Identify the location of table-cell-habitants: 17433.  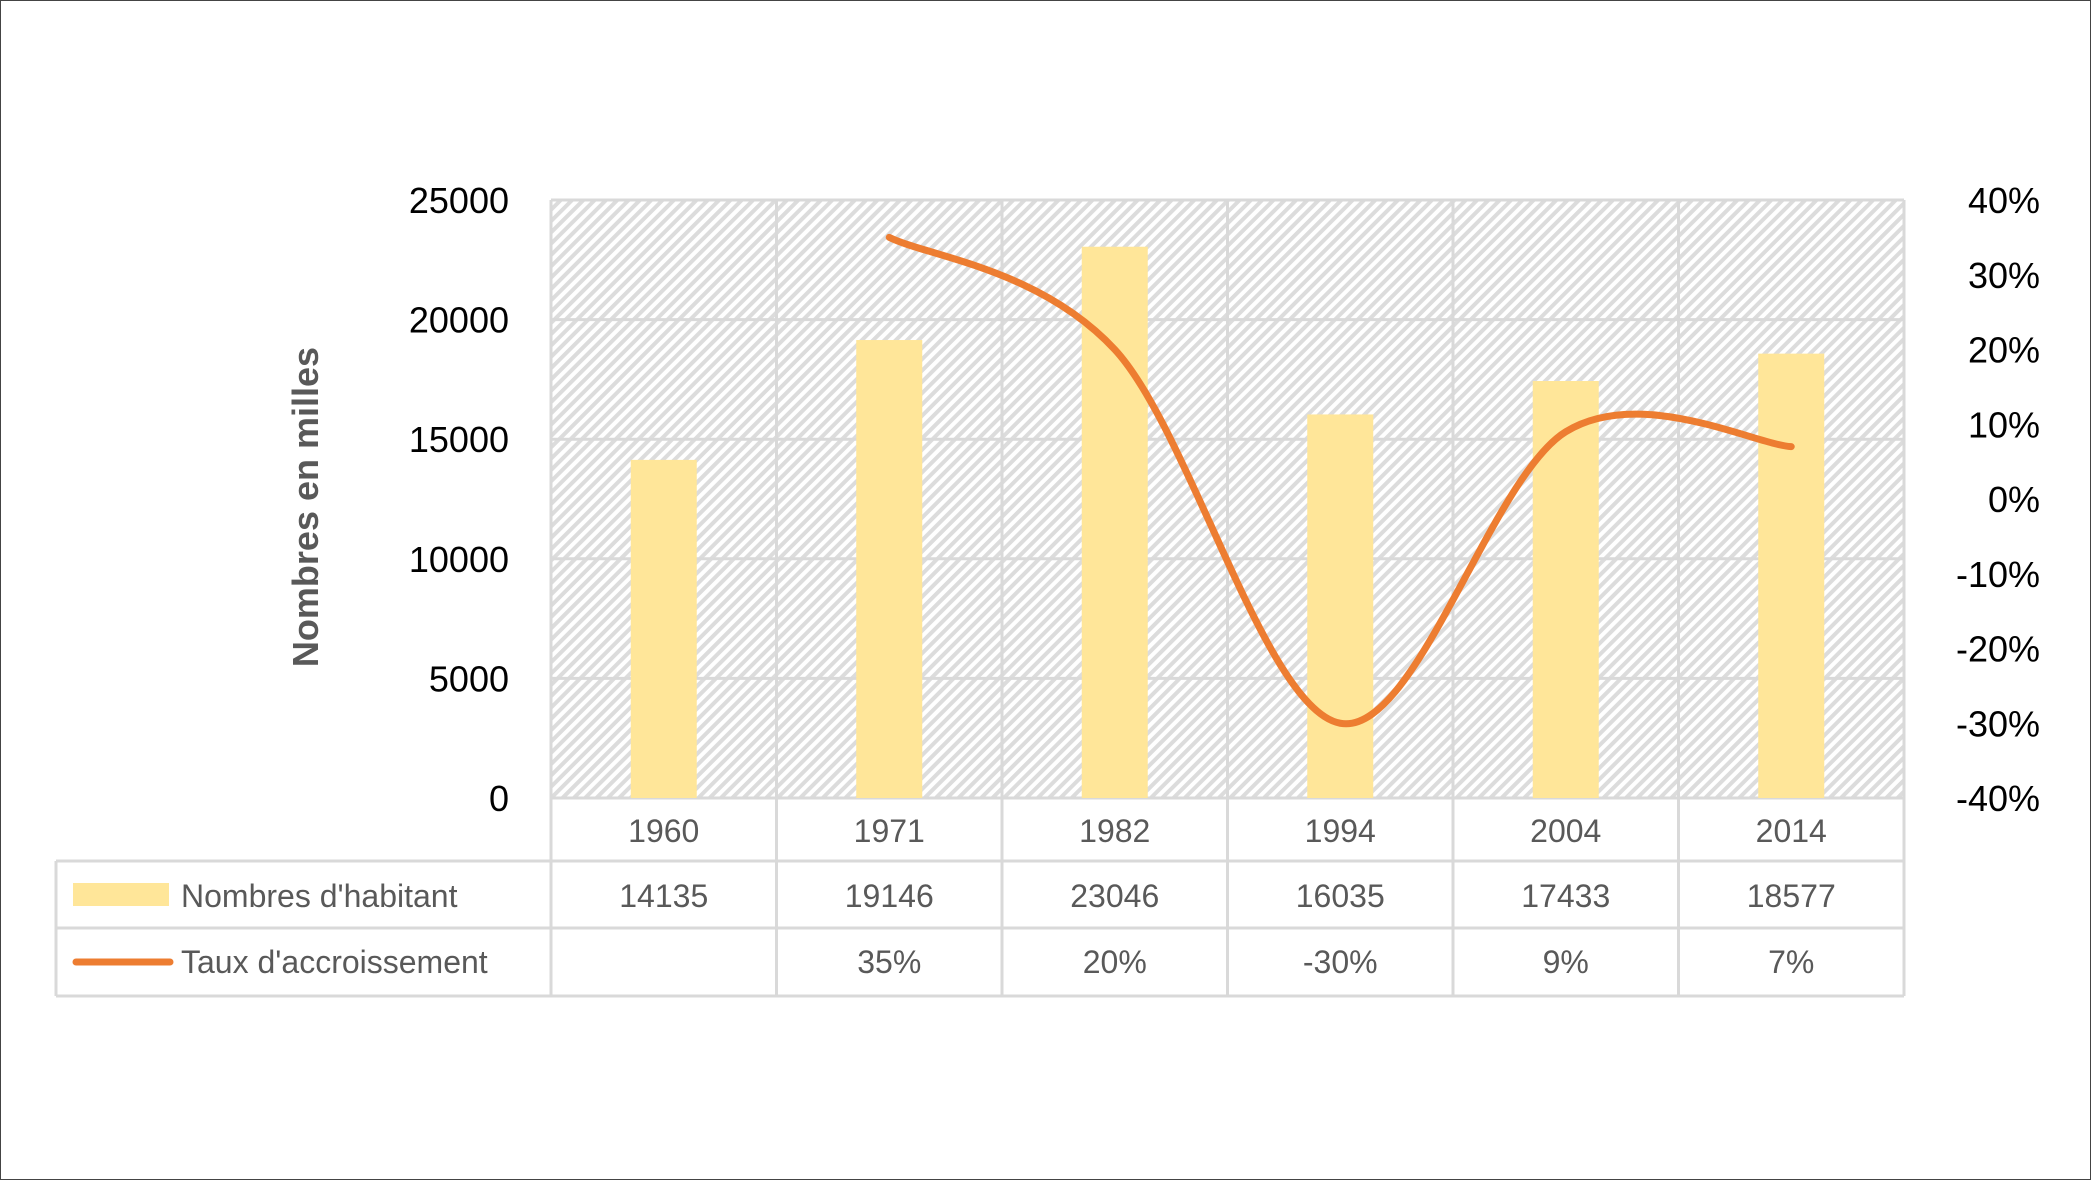
(1565, 896).